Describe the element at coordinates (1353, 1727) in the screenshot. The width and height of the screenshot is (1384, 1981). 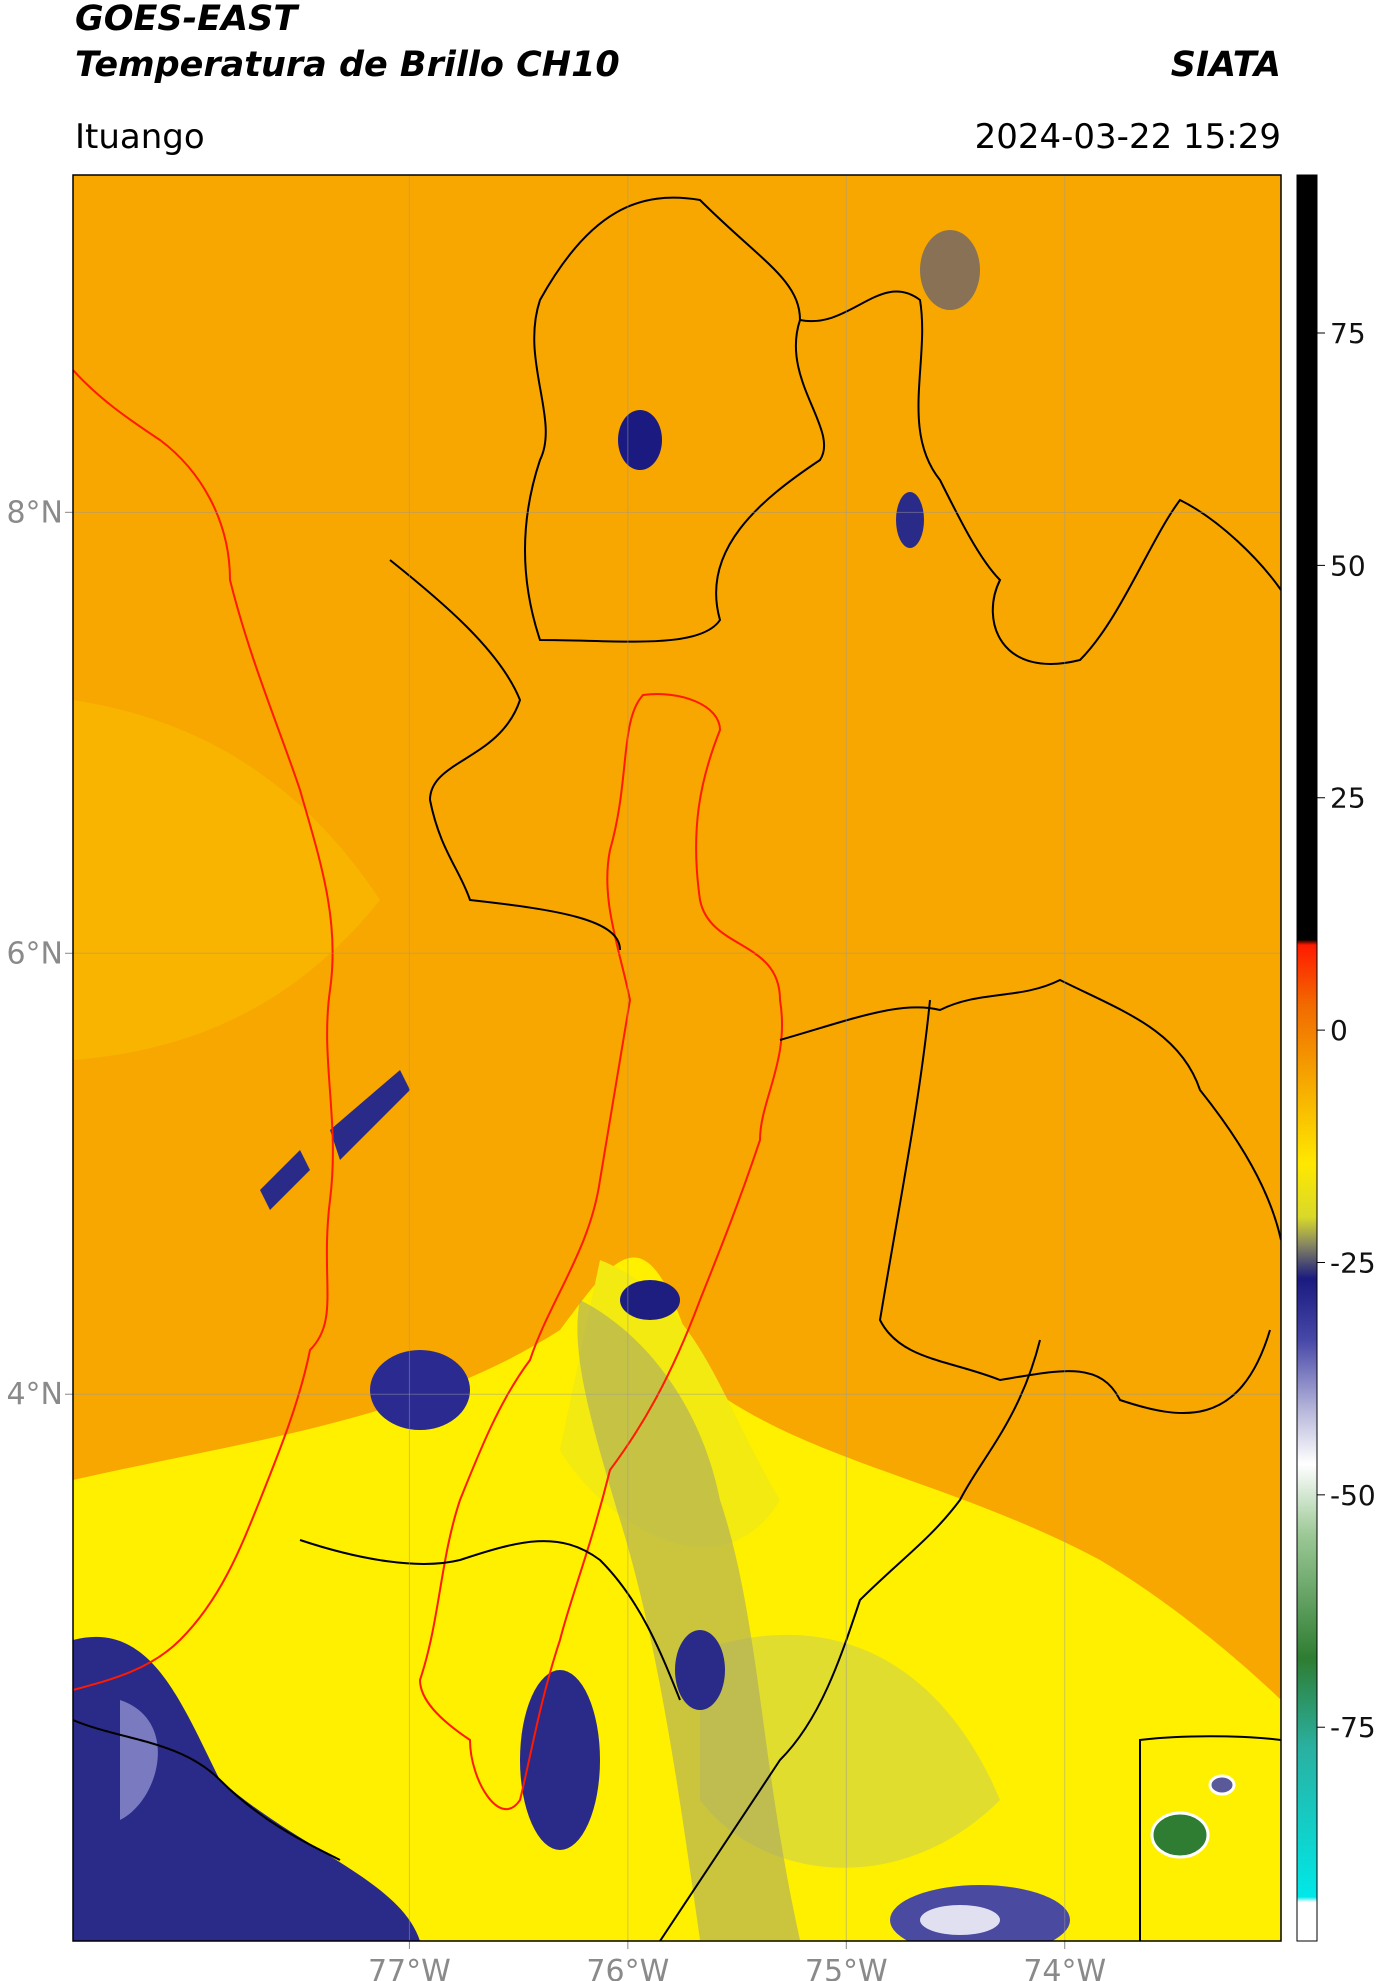
I see `colorbar-tick-label: -75` at that location.